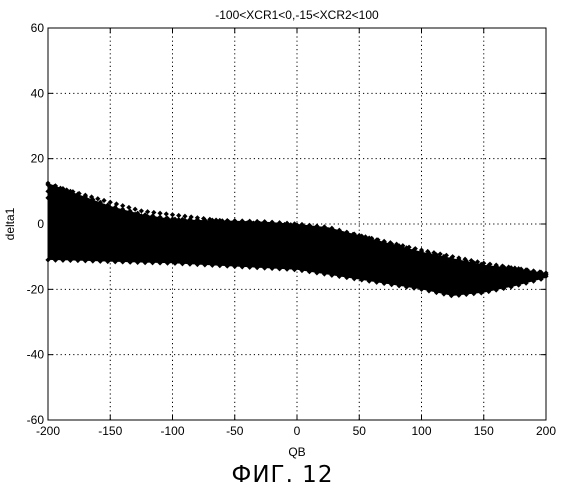 This screenshot has height=500, width=565. I want to click on y-tick-label-4: 20, so click(38, 159).